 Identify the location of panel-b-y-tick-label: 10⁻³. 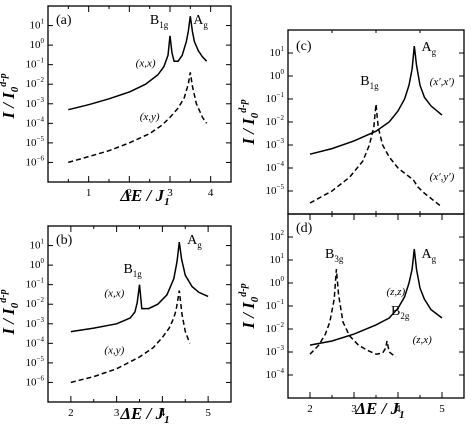
(35, 323).